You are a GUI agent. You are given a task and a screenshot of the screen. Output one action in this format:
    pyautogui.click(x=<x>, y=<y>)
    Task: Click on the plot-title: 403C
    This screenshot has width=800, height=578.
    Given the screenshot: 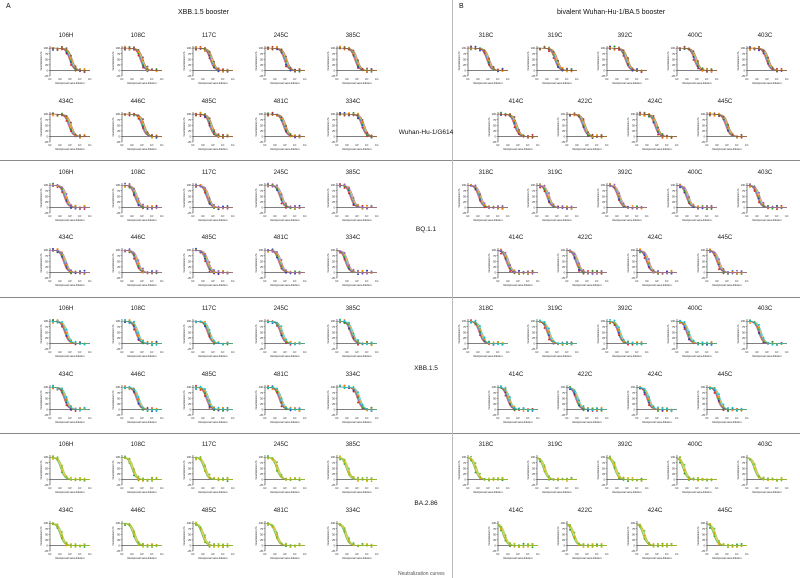 What is the action you would take?
    pyautogui.click(x=765, y=444)
    